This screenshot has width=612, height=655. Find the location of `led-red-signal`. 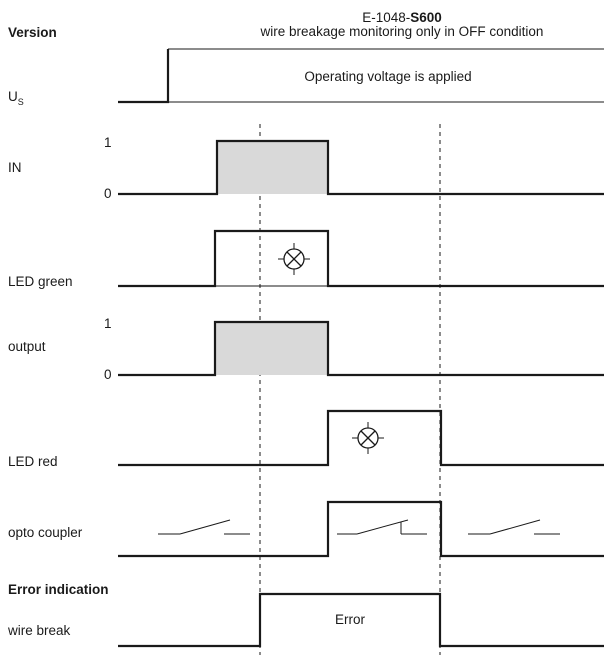

led-red-signal is located at coordinates (361, 438).